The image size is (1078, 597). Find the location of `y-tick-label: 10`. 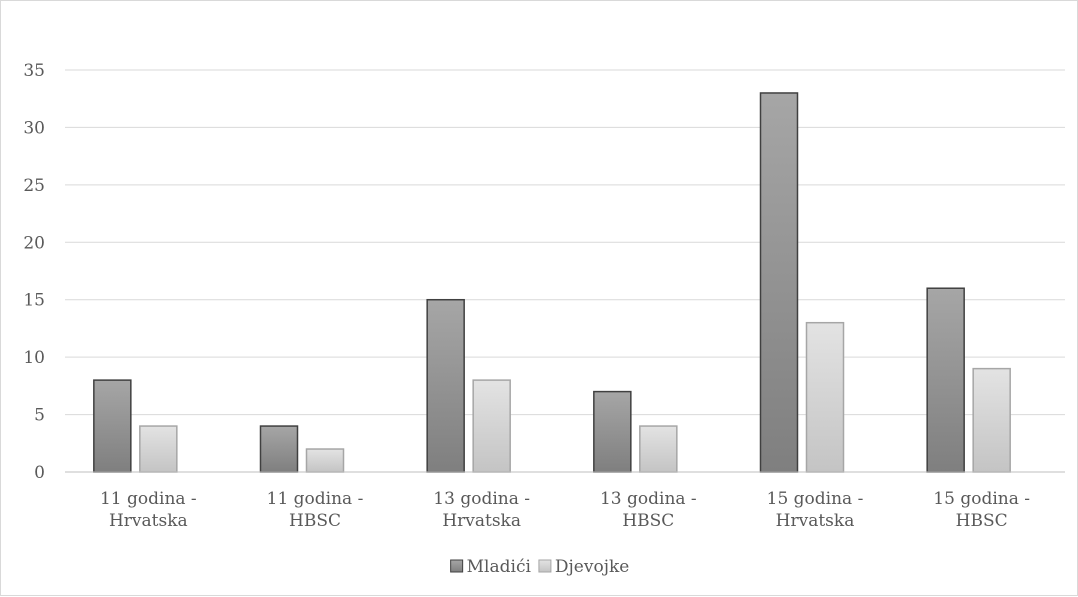

y-tick-label: 10 is located at coordinates (34, 358).